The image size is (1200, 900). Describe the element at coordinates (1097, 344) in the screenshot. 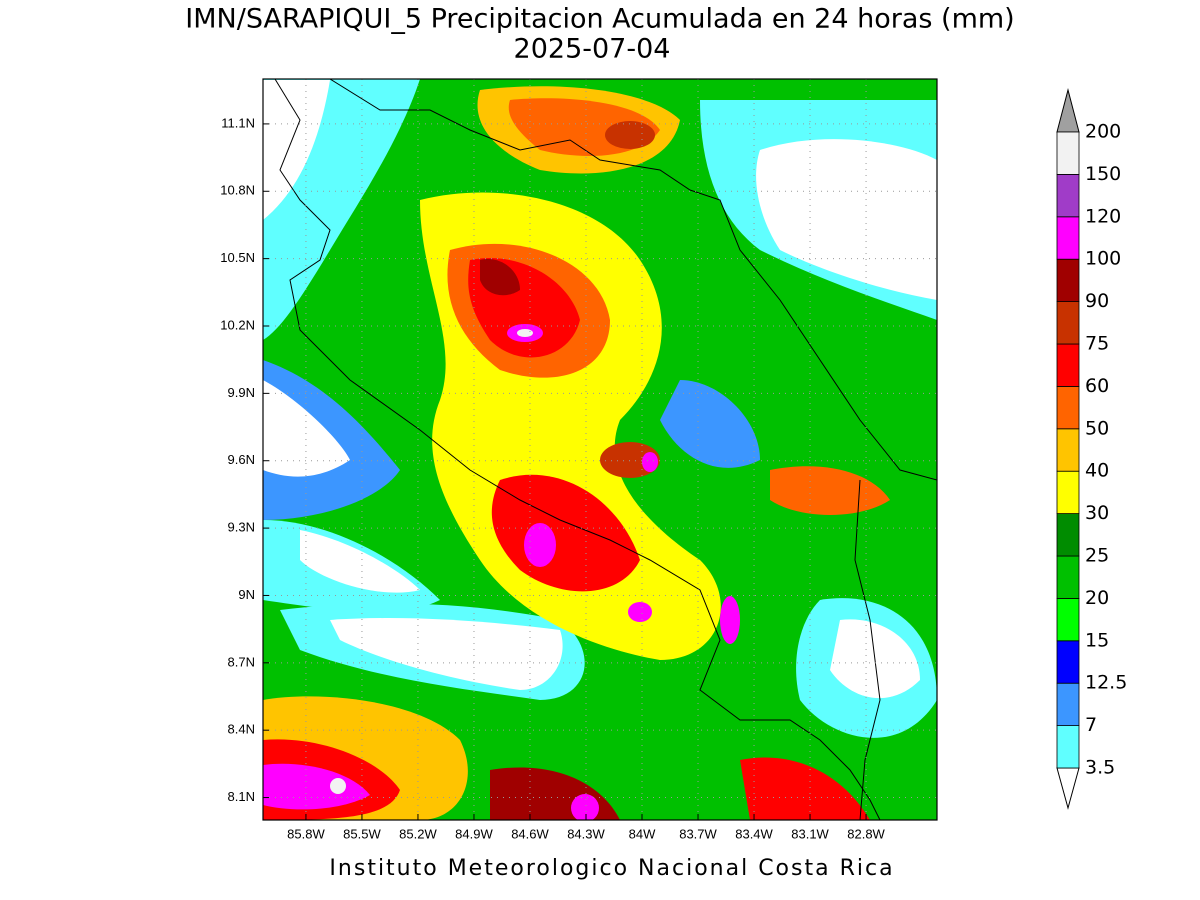

I see `colorbar-label: 75` at that location.